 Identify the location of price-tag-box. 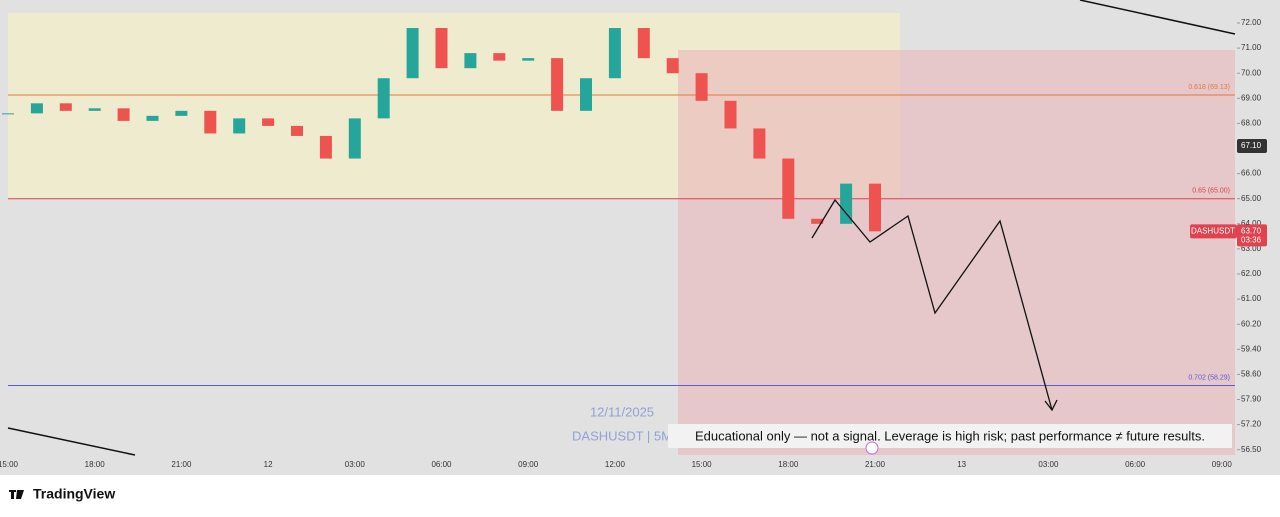
(1252, 235).